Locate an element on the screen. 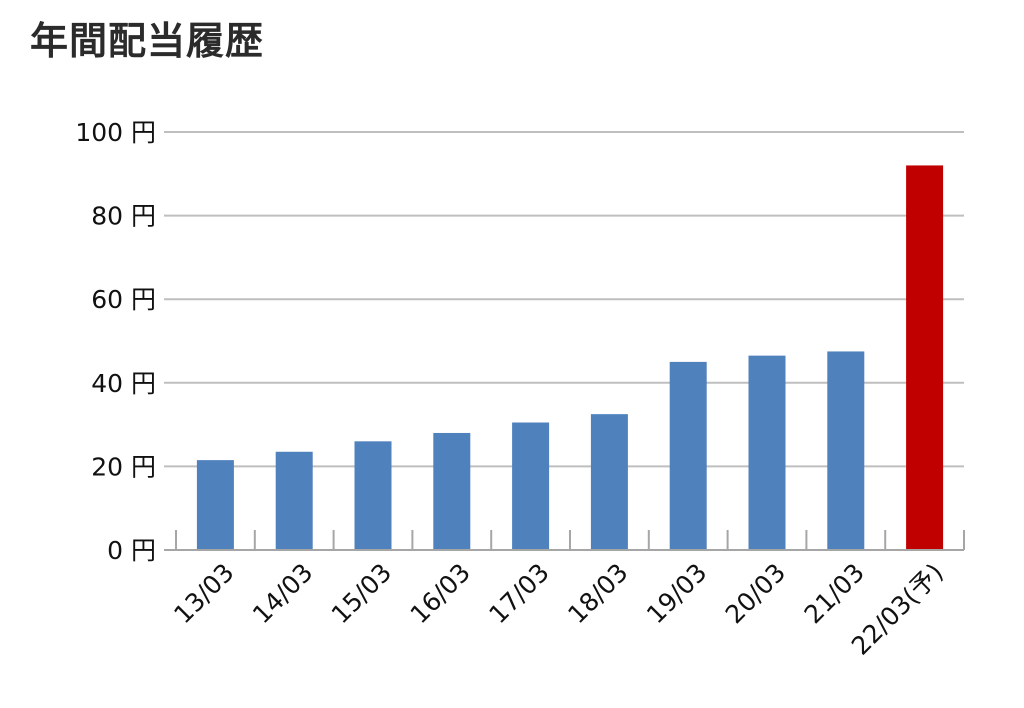 Image resolution: width=1024 pixels, height=708 pixels. y-tick-label: 20 円 is located at coordinates (123, 466).